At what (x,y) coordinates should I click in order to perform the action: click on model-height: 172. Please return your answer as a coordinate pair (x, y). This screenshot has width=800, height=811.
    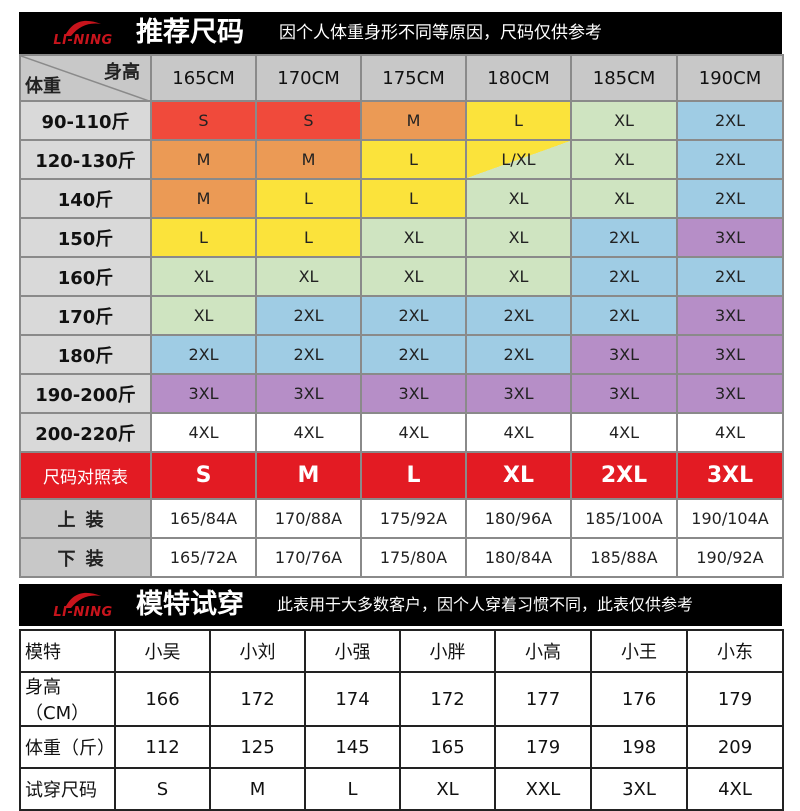
    Looking at the image, I should click on (447, 699).